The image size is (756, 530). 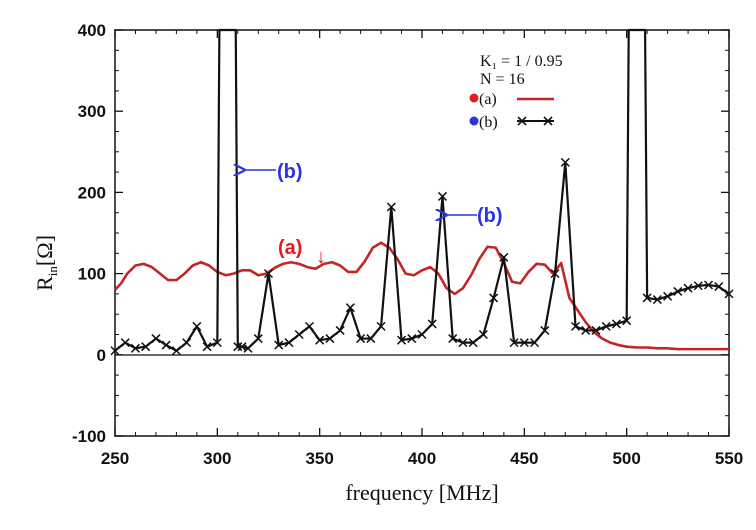 I want to click on svg-text: Rin[Ω], so click(x=46, y=263).